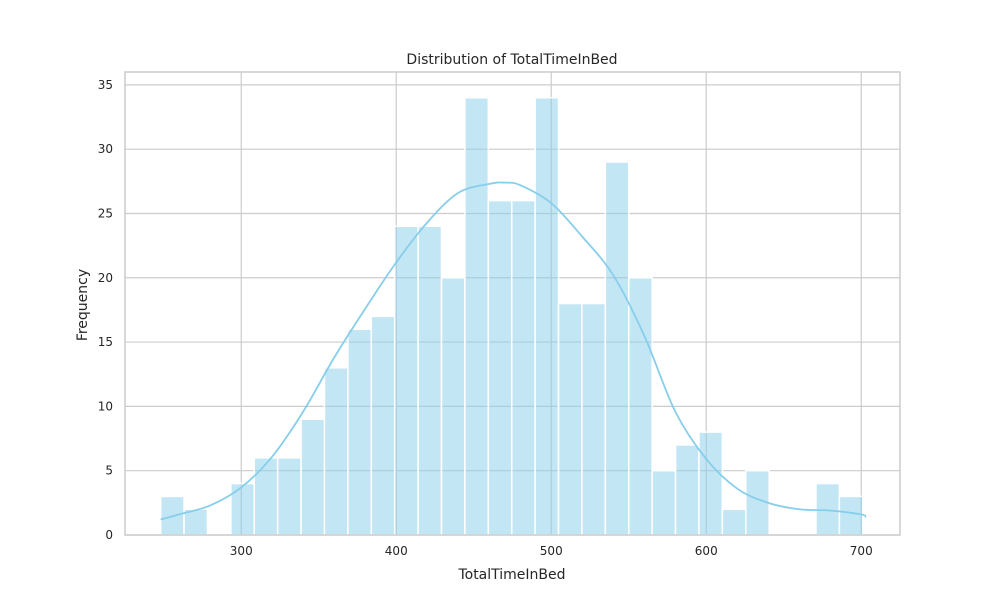 This screenshot has height=605, width=1000. What do you see at coordinates (109, 535) in the screenshot?
I see `y-tick-label: 0` at bounding box center [109, 535].